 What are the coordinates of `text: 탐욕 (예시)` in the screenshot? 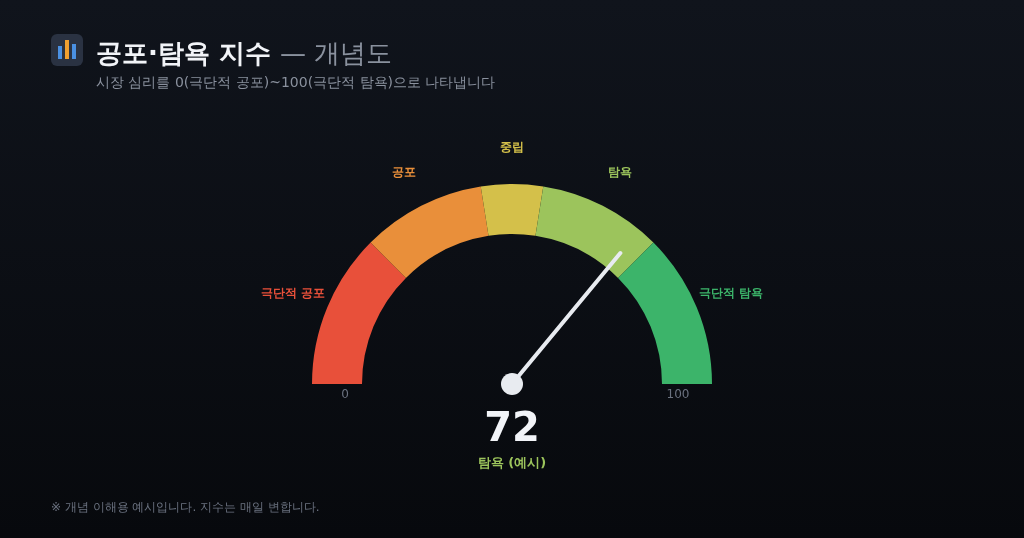 It's located at (512, 462).